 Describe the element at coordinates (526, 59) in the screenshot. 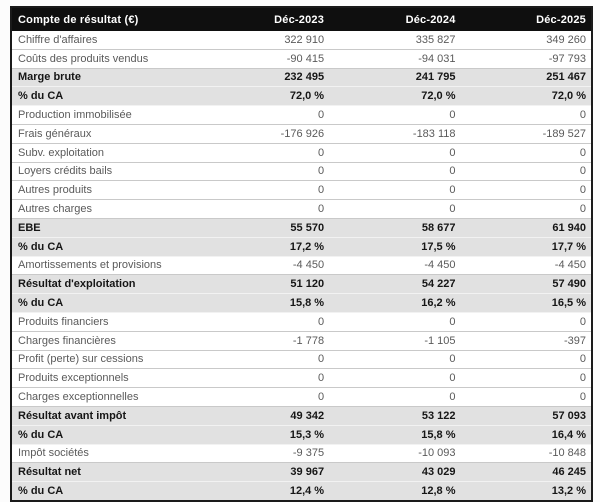

I see `cell-value: -97 793` at that location.